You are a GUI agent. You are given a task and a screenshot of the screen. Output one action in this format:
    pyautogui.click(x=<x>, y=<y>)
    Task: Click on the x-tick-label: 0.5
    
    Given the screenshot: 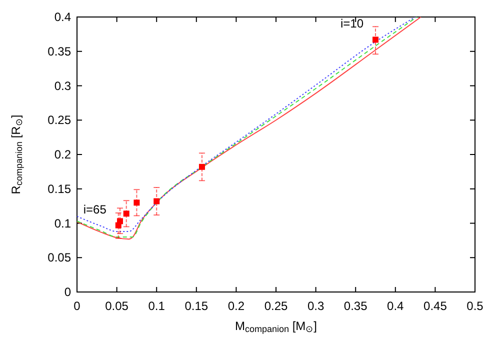 What is the action you would take?
    pyautogui.click(x=475, y=306)
    